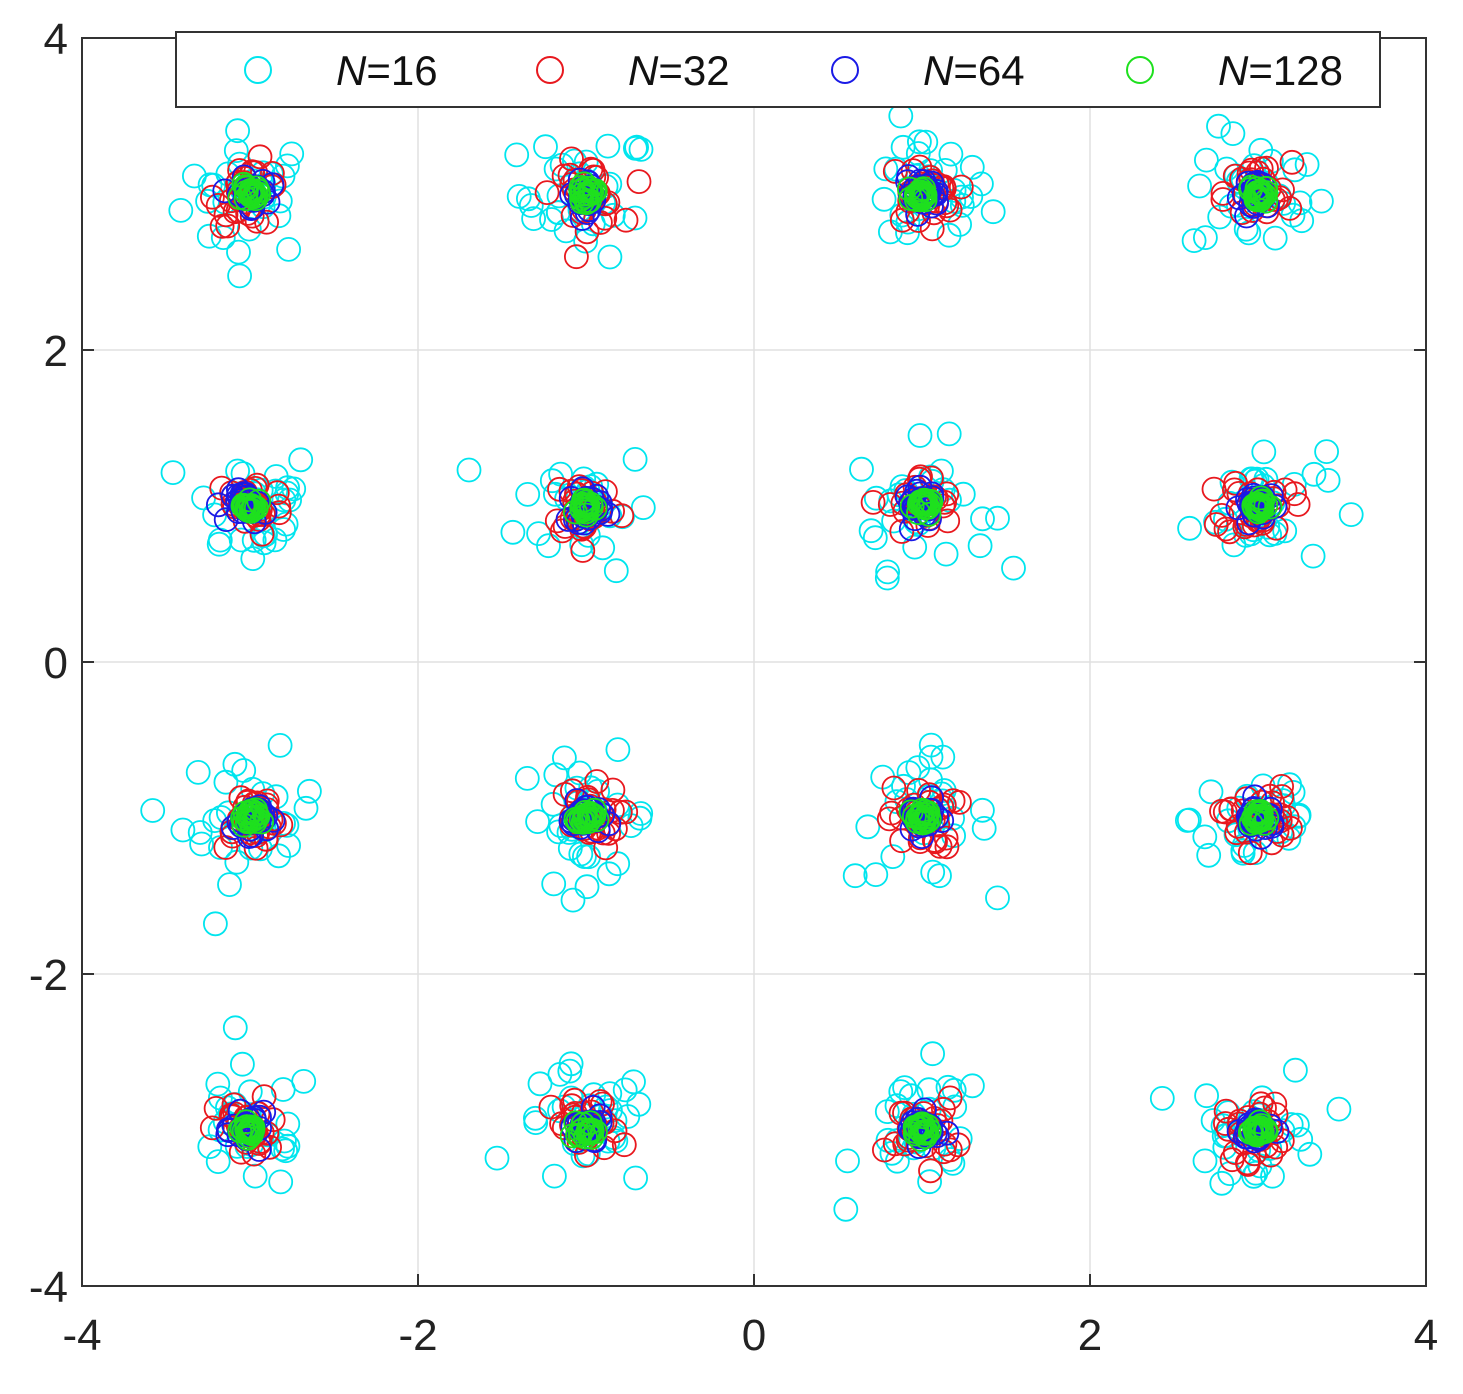  What do you see at coordinates (750, 1335) in the screenshot?
I see `x-axis-tick-labels: -4 -2 0 2 4` at bounding box center [750, 1335].